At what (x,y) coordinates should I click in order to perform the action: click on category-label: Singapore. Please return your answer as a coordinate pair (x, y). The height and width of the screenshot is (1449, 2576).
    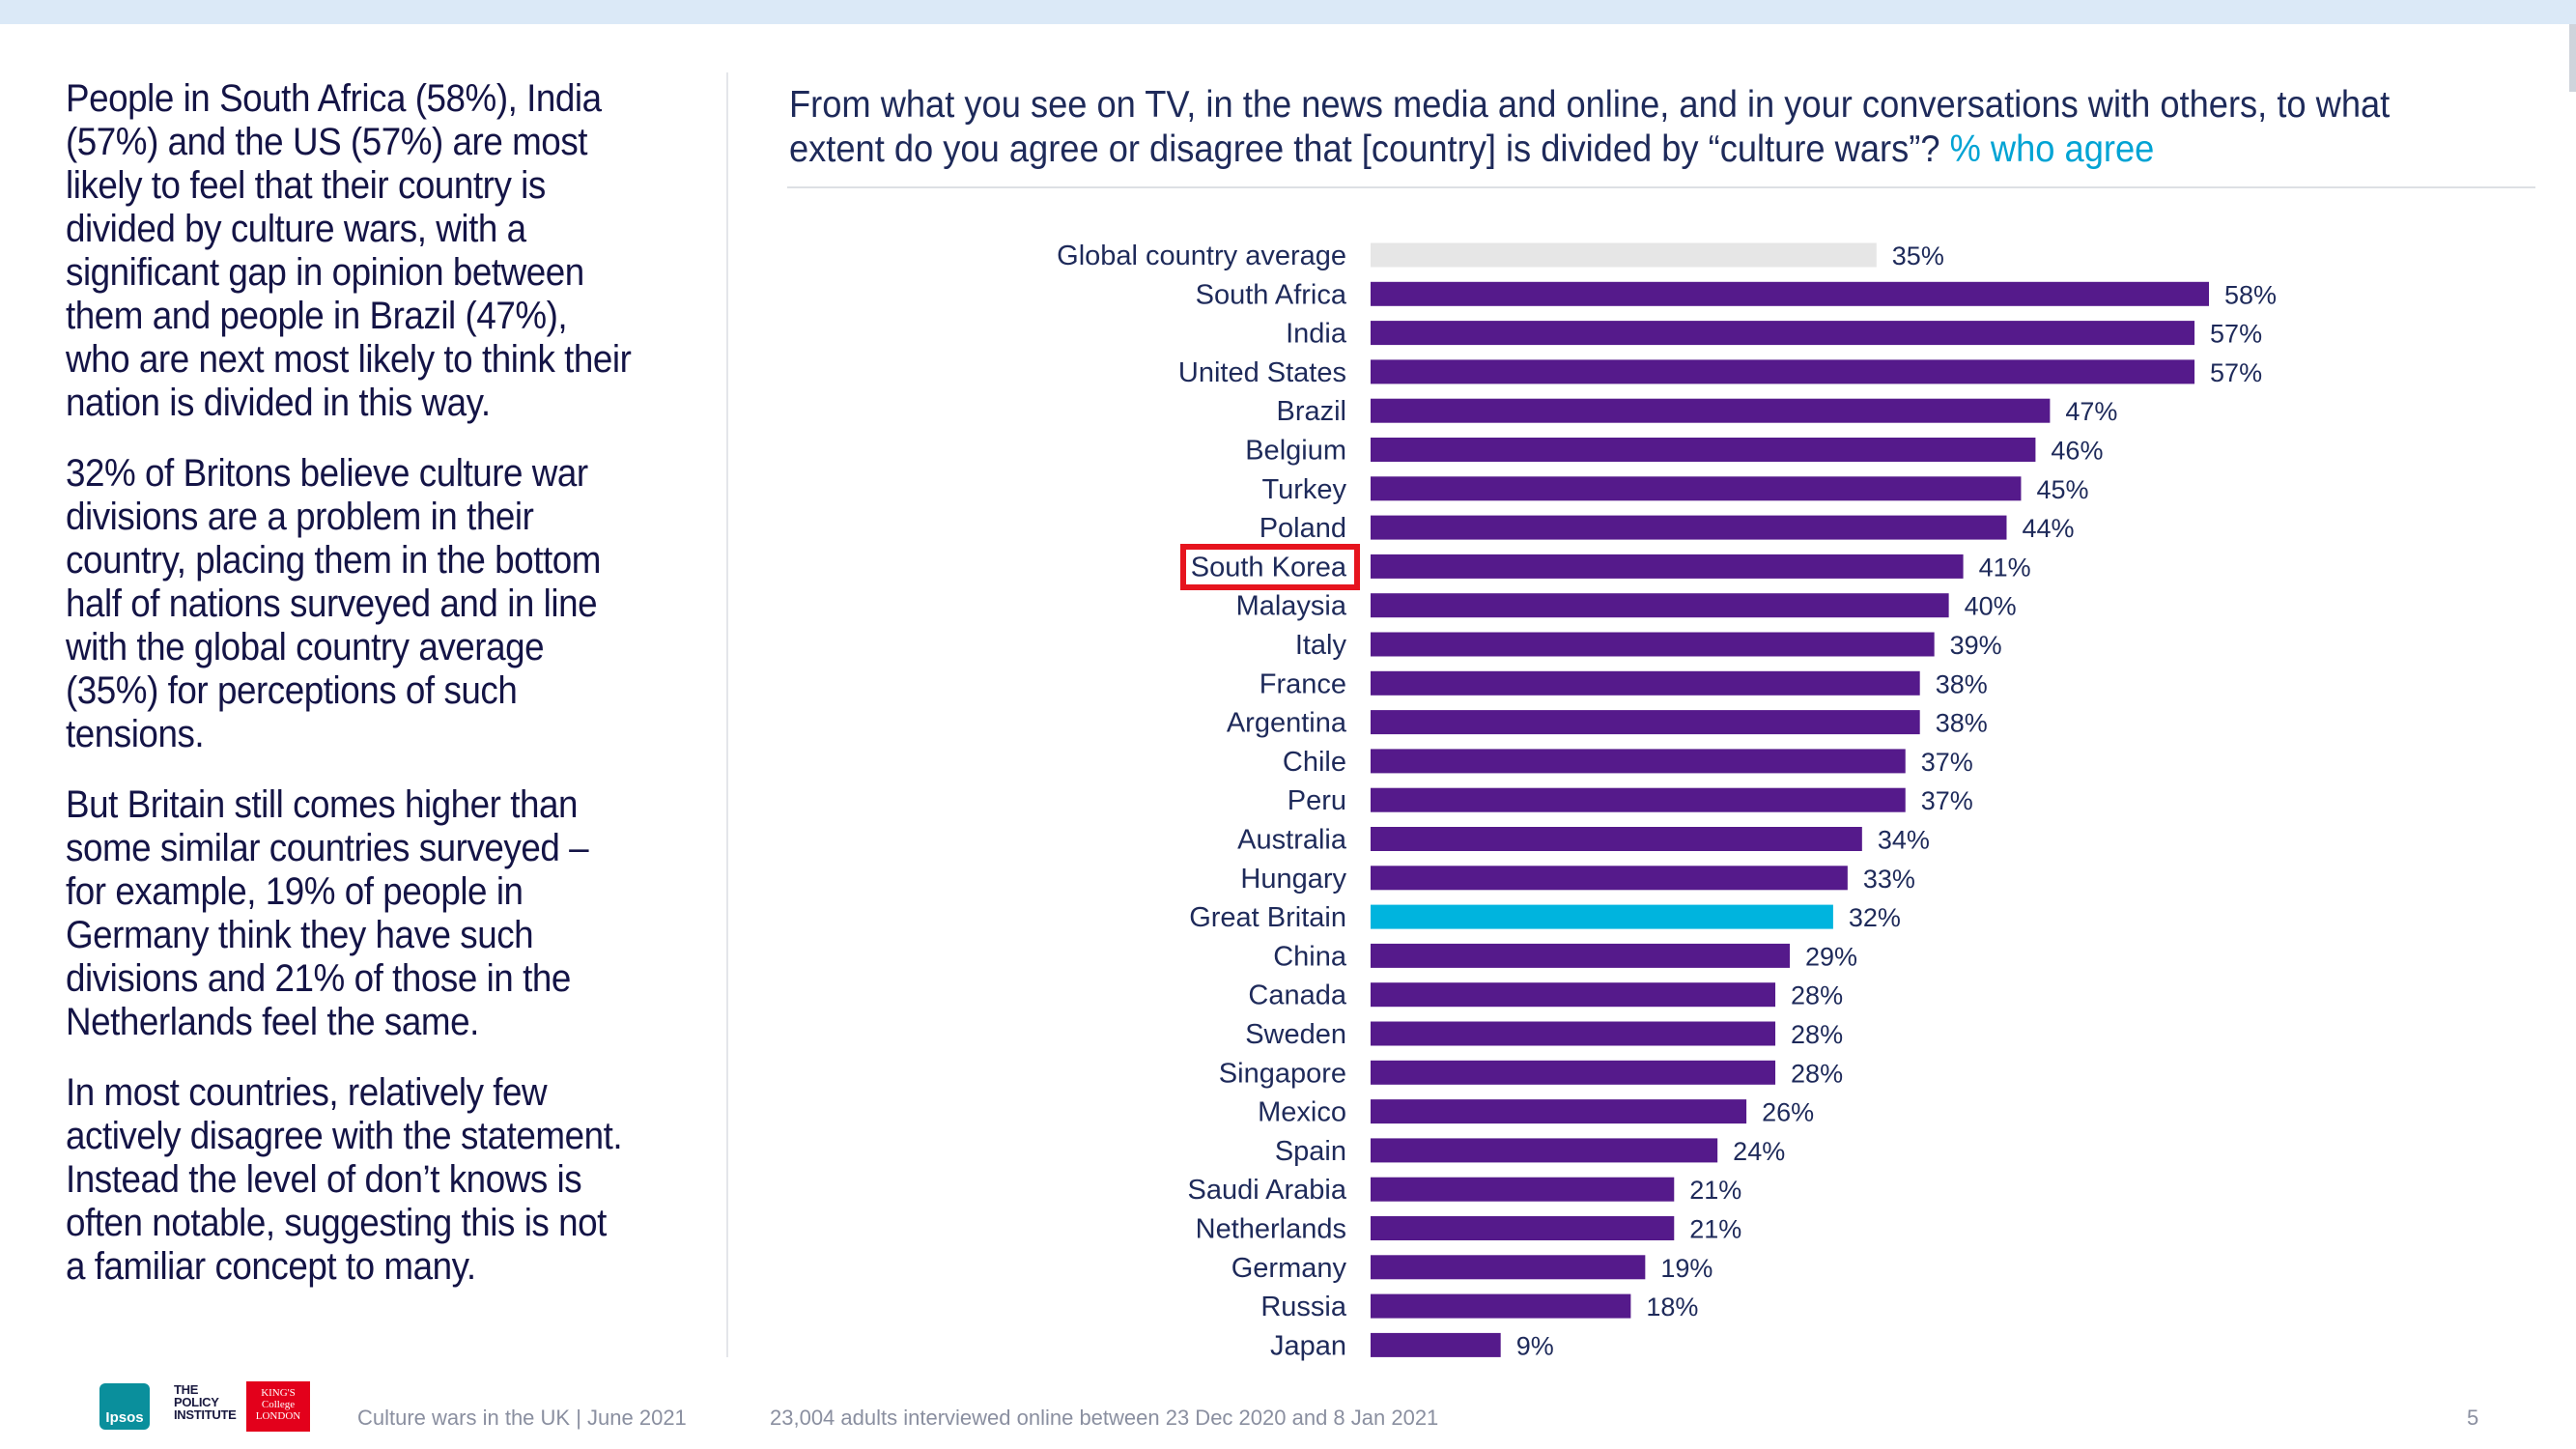
    Looking at the image, I should click on (1282, 1073).